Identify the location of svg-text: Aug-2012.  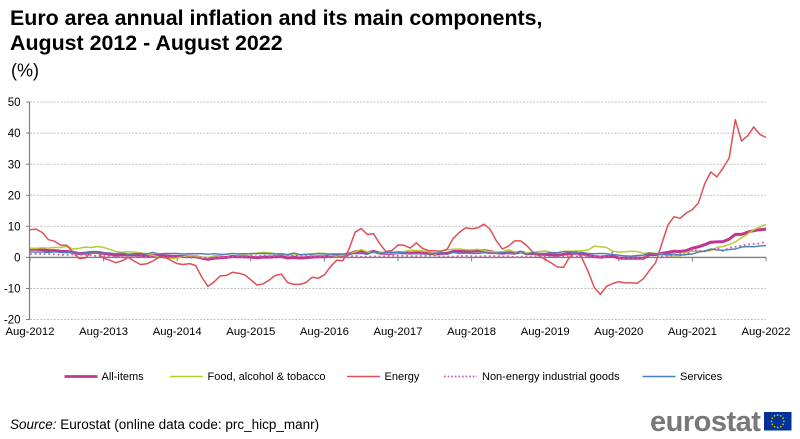
(30, 332).